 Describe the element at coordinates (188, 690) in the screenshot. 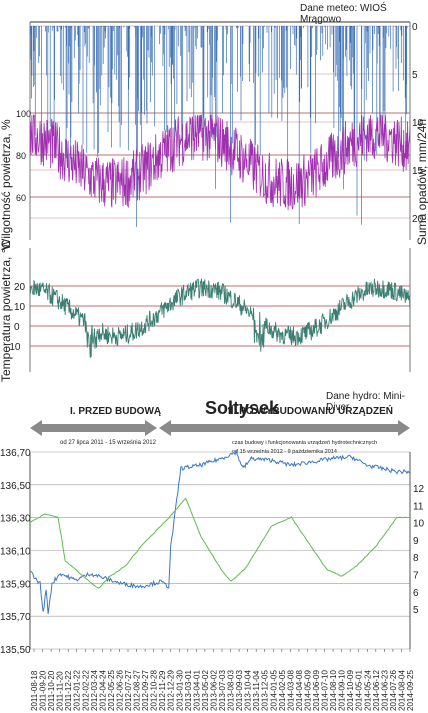

I see `x-tick-label: 2013-03-01` at that location.